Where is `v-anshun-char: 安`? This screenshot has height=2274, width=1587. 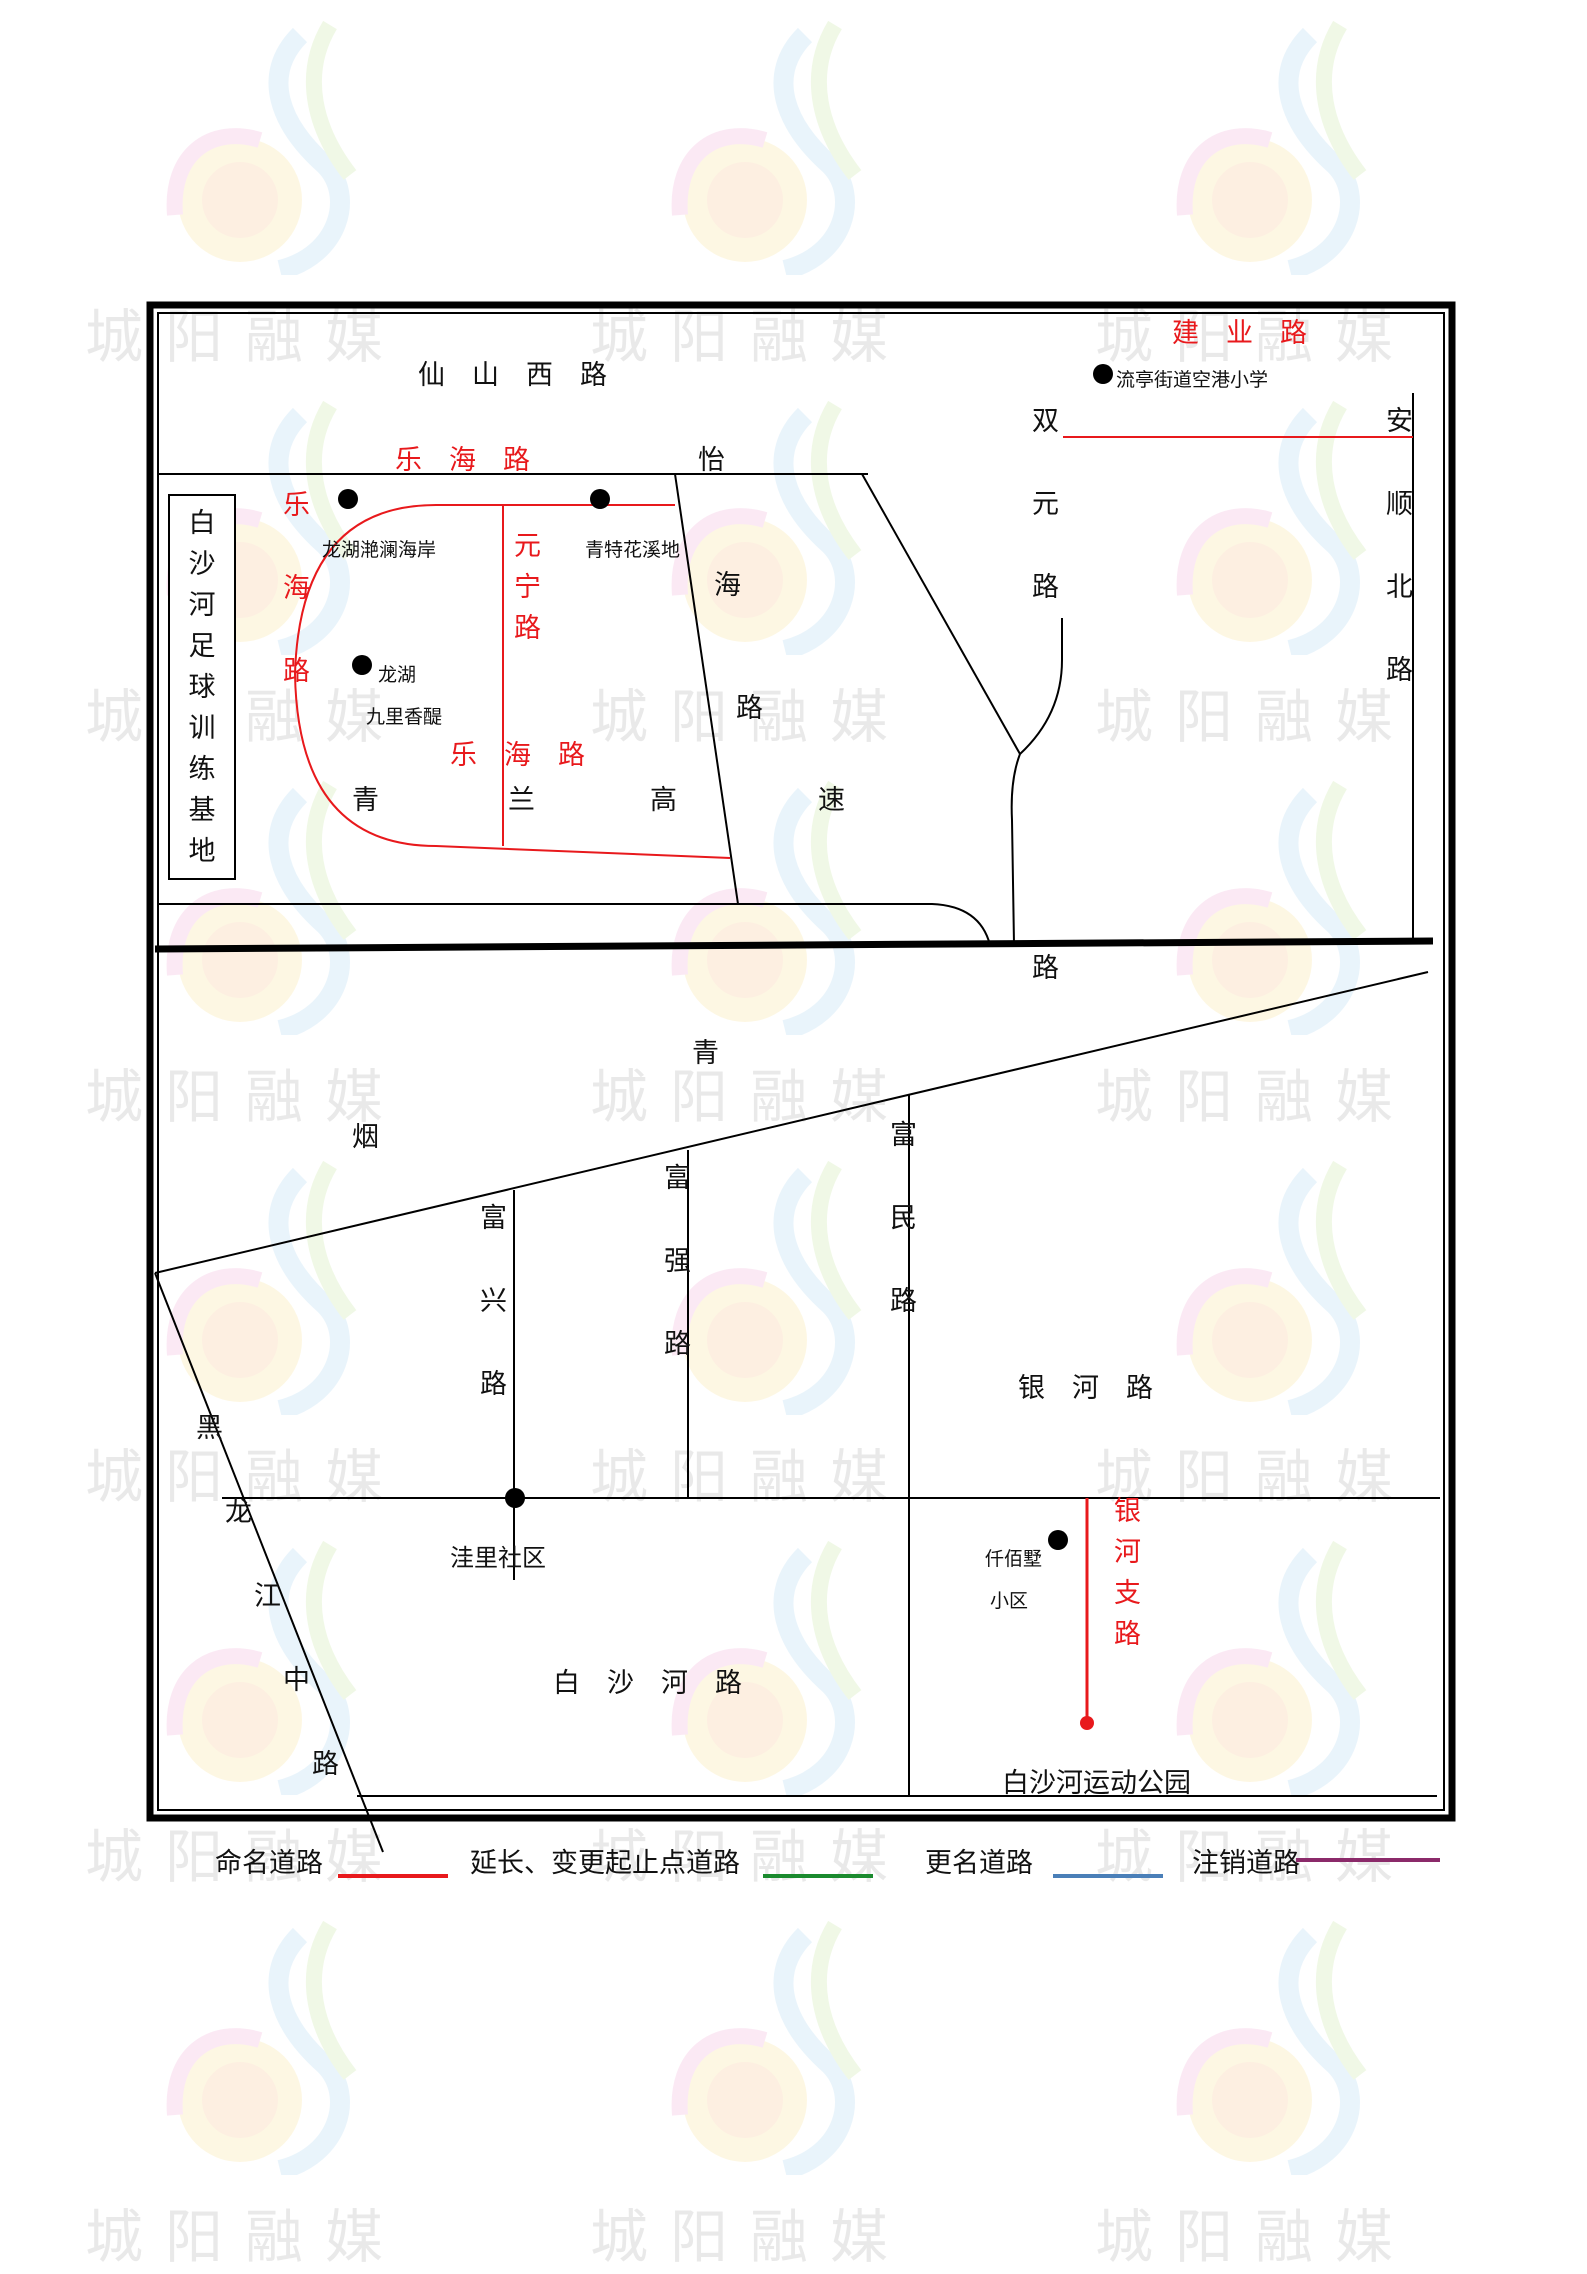
v-anshun-char: 安 is located at coordinates (1399, 421).